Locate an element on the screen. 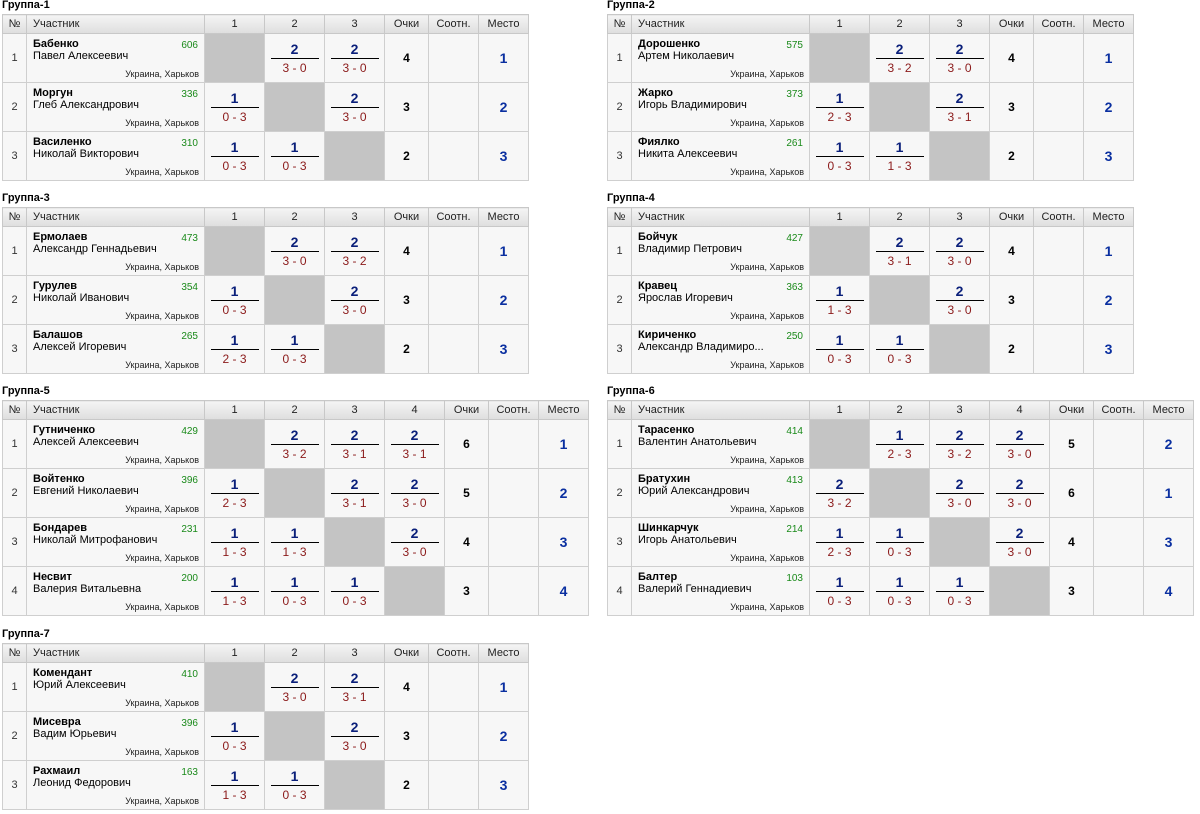 This screenshot has width=1200, height=814. player-surname: Балашов is located at coordinates (58, 335).